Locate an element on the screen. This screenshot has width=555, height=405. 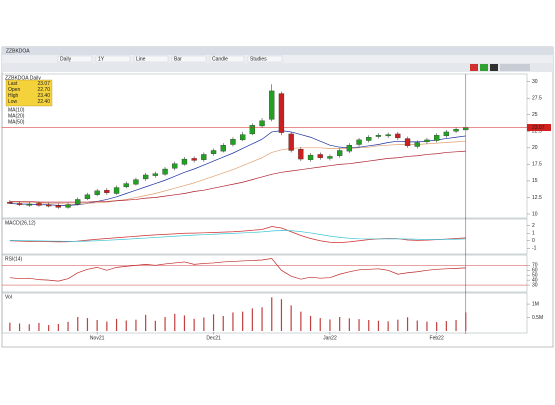
x-tick-label: Dec21 is located at coordinates (213, 338).